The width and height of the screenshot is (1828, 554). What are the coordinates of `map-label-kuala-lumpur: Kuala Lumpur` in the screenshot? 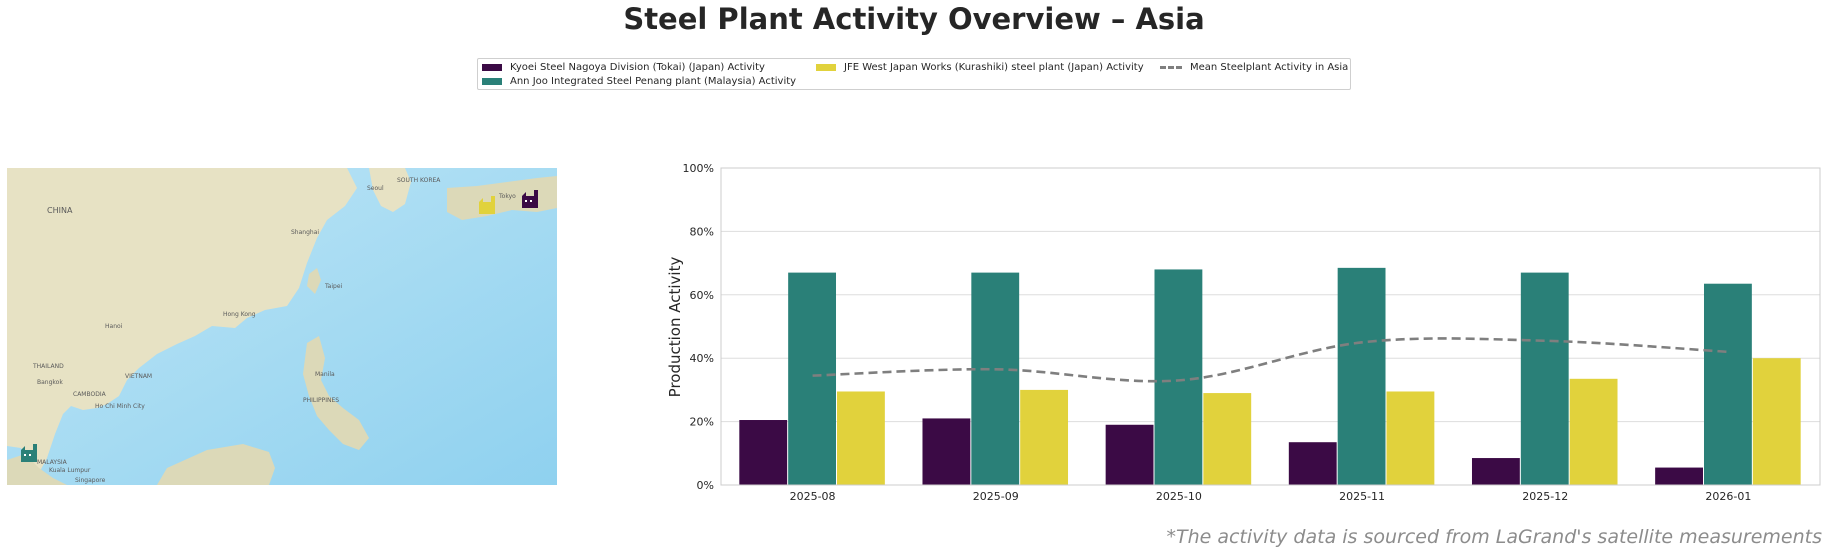 It's located at (70, 470).